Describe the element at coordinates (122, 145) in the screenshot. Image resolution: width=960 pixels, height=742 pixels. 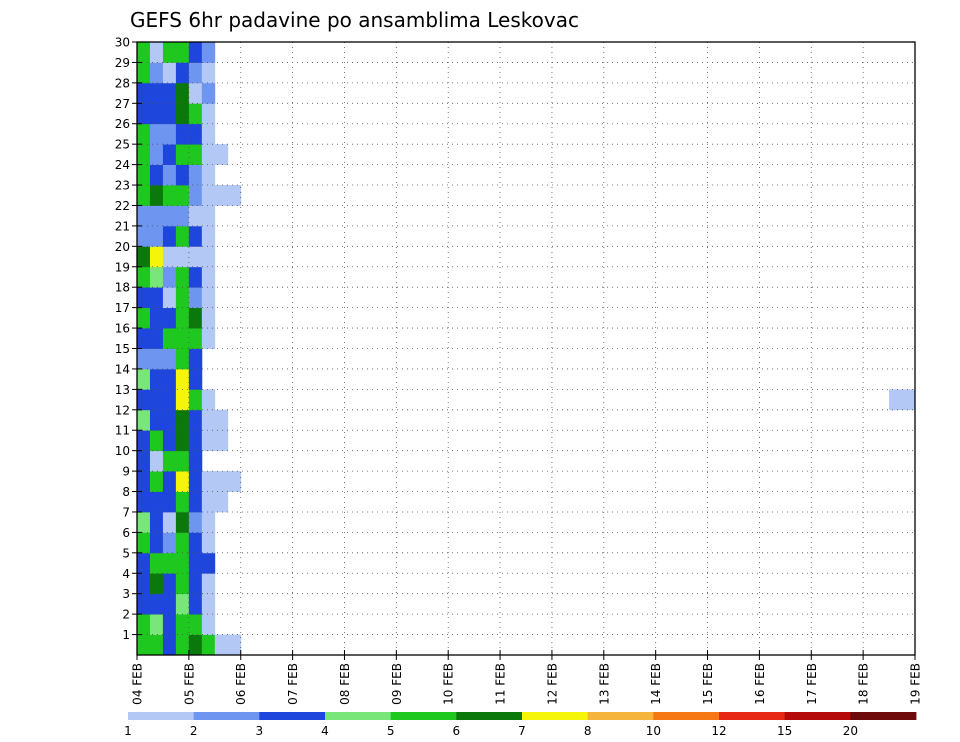
I see `y-tick-label: 25` at that location.